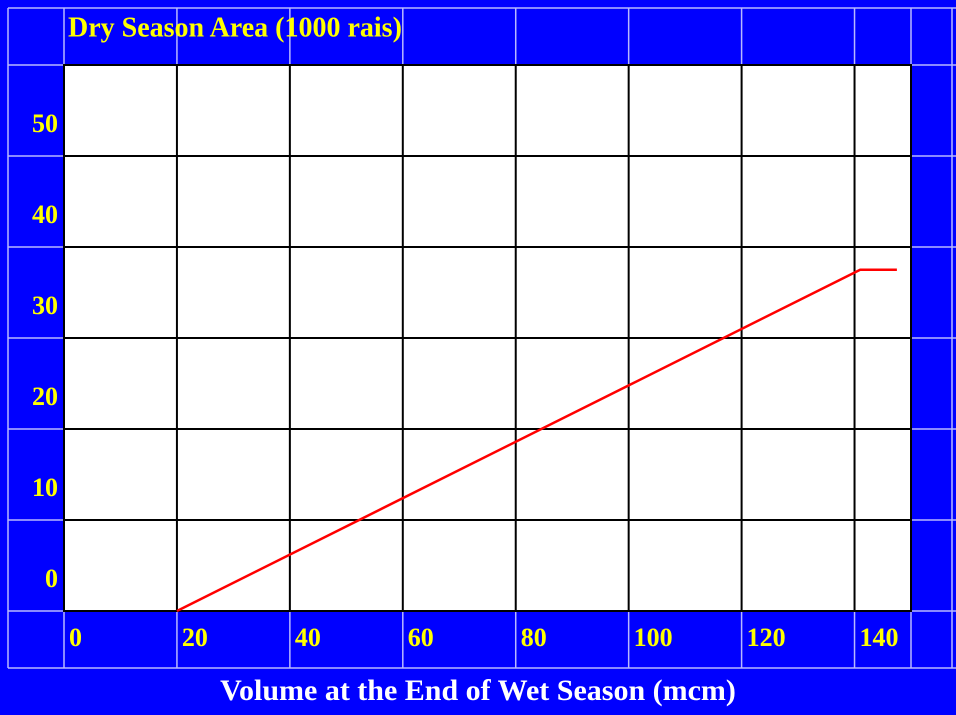  I want to click on x-tick-label: 0, so click(75, 637).